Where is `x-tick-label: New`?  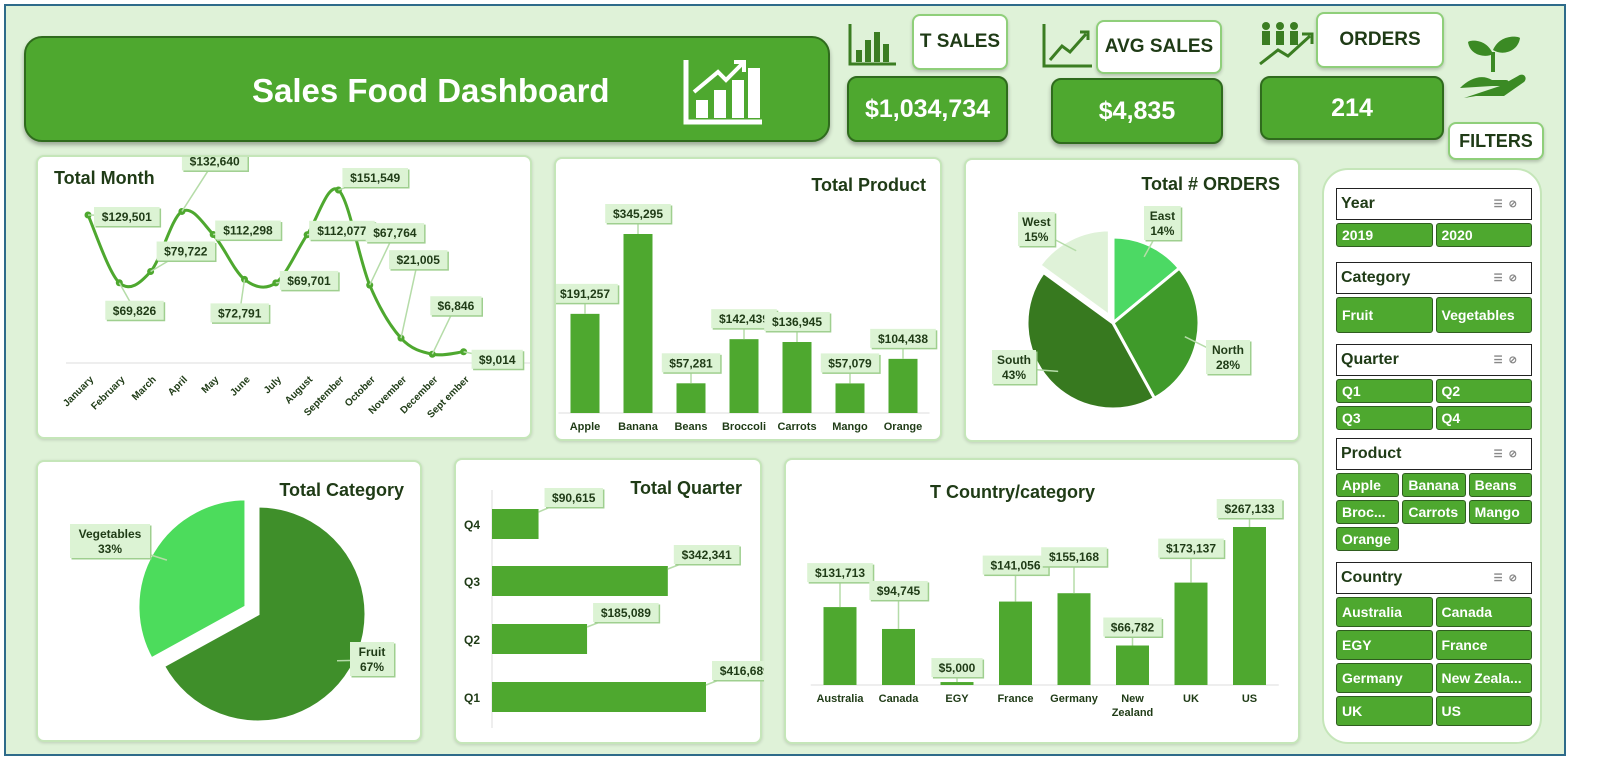 x-tick-label: New is located at coordinates (1132, 699).